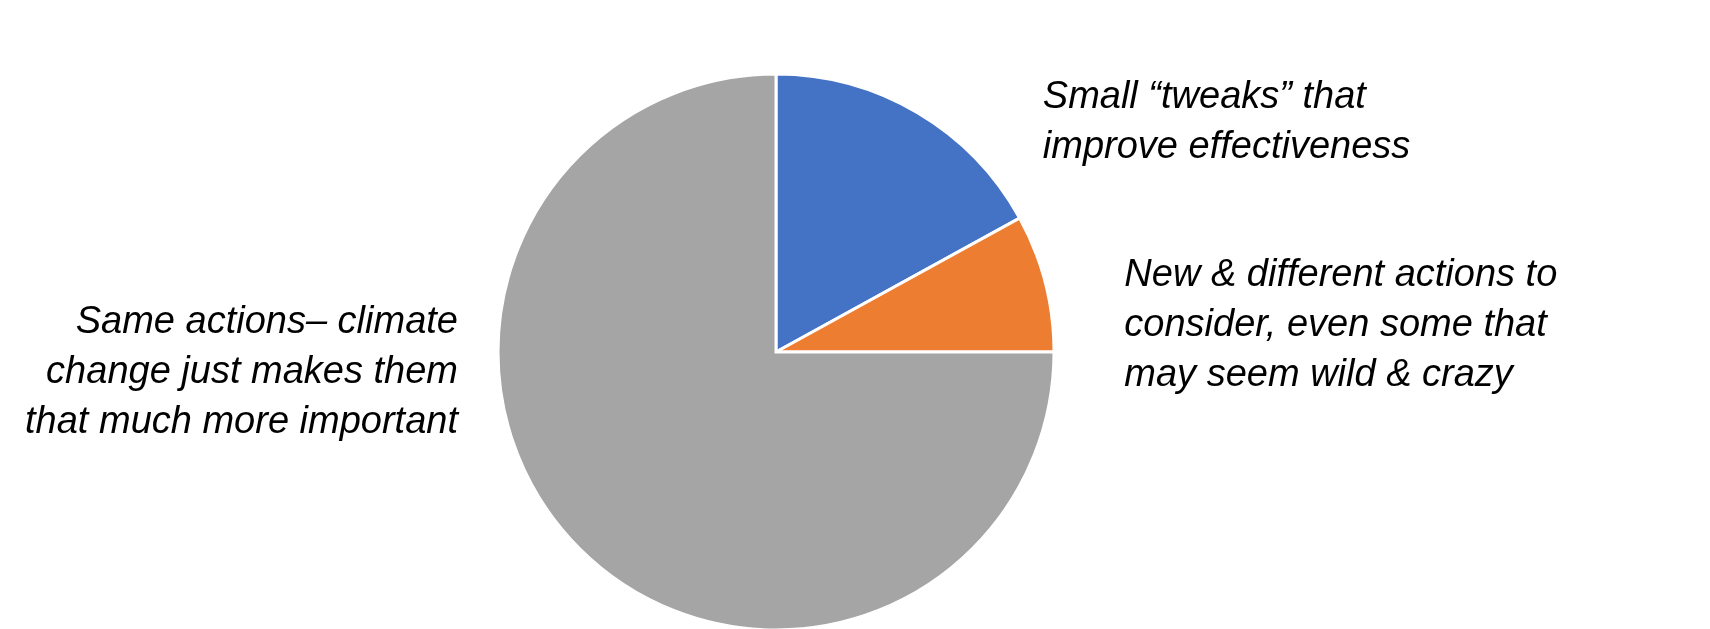  I want to click on slice-label: New & different actions to consider, even some that may seem wild & crazy, so click(1341, 323).